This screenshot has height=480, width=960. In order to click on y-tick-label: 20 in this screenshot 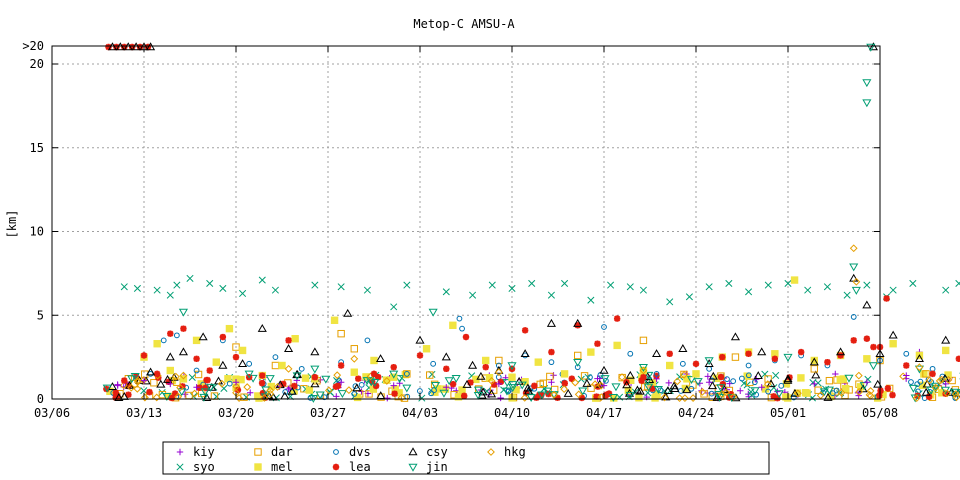, I will do `click(37, 64)`.